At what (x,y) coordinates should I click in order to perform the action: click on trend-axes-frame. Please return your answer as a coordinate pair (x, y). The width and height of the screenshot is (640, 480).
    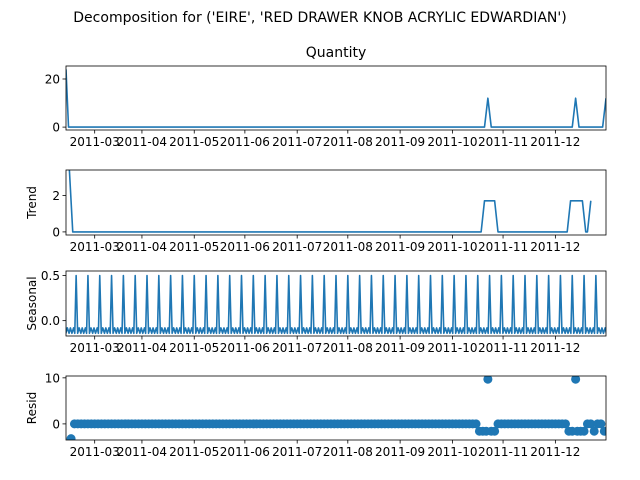
    Looking at the image, I should click on (336, 202).